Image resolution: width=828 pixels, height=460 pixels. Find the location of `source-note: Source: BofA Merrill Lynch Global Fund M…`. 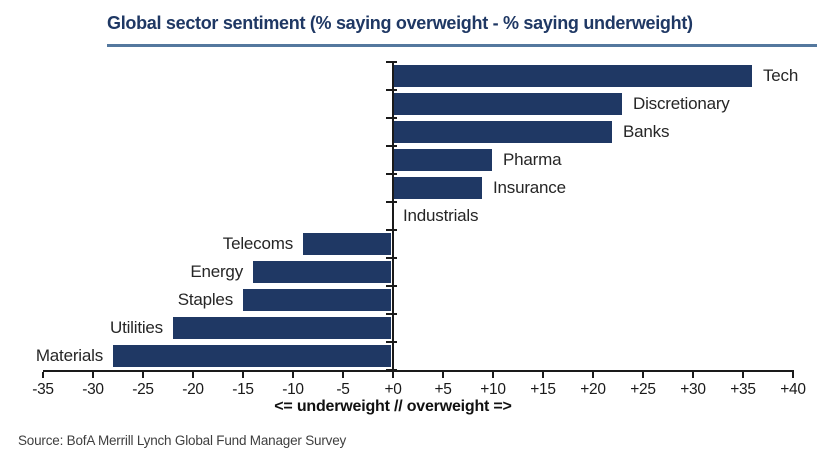

source-note: Source: BofA Merrill Lynch Global Fund M… is located at coordinates (182, 440).